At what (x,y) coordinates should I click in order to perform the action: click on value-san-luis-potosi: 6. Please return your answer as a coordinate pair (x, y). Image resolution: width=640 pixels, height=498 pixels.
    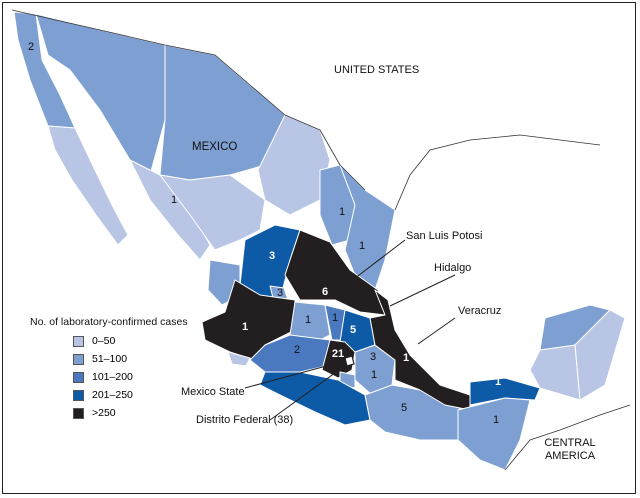
    Looking at the image, I should click on (325, 292).